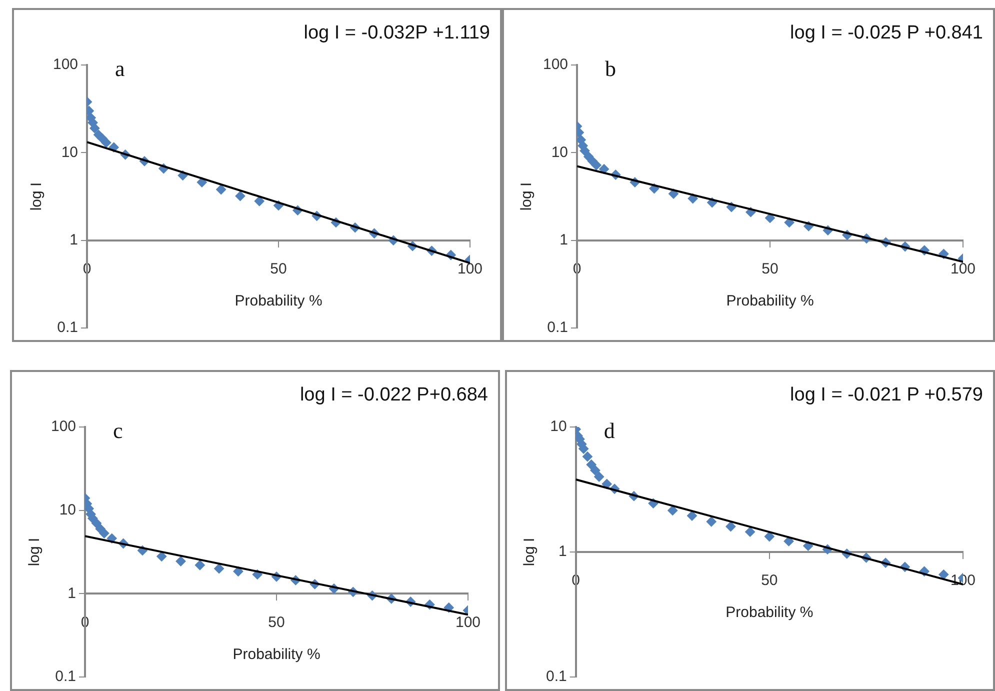  What do you see at coordinates (610, 68) in the screenshot?
I see `chart-title: b` at bounding box center [610, 68].